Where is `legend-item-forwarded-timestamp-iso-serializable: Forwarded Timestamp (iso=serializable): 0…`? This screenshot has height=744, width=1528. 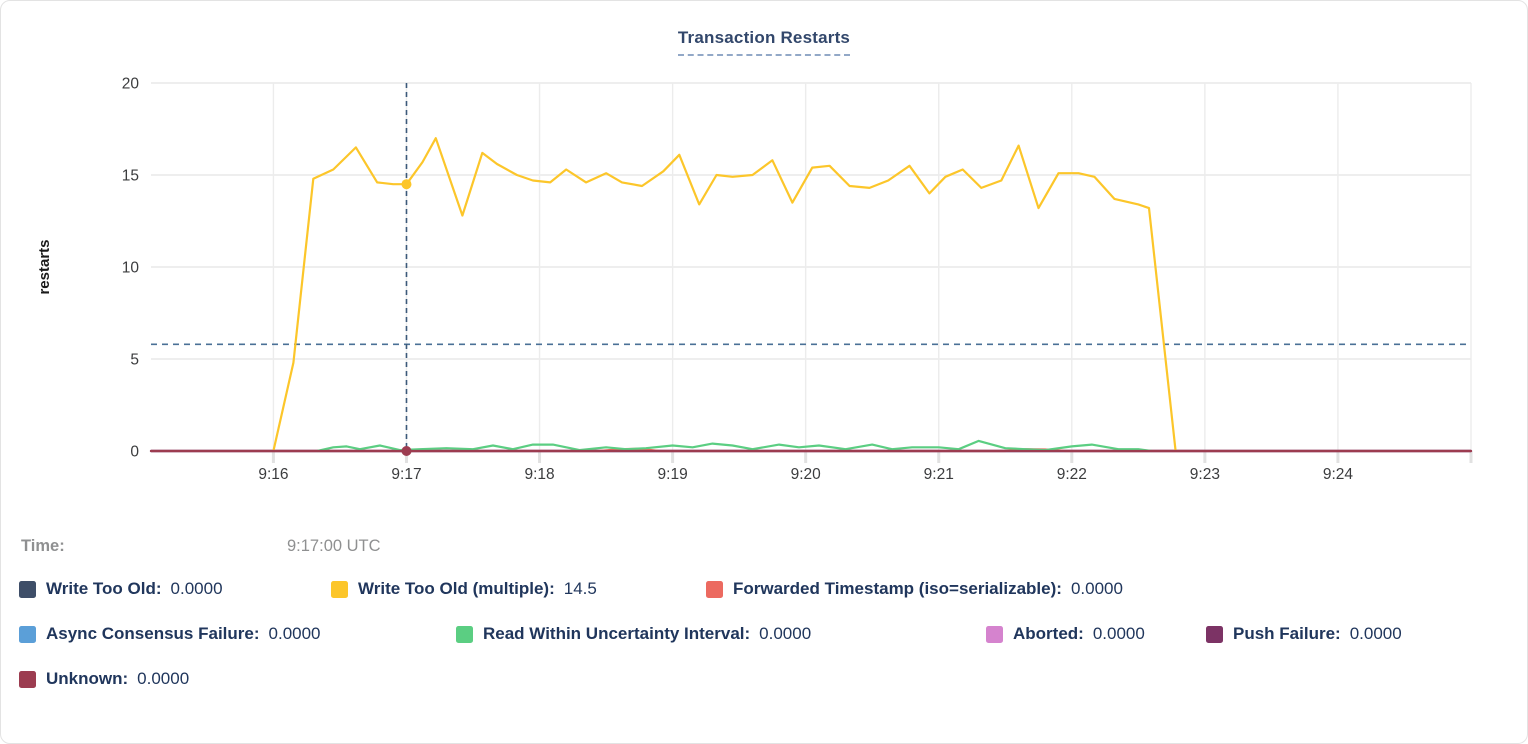
legend-item-forwarded-timestamp-iso-serializable: Forwarded Timestamp (iso=serializable): 0… is located at coordinates (914, 589).